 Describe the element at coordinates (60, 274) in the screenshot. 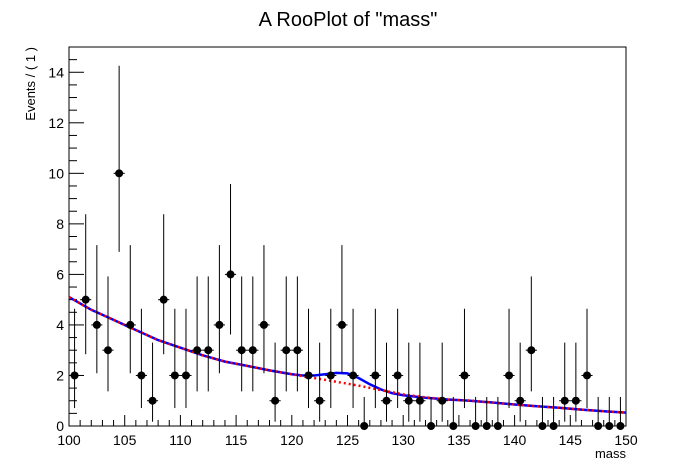

I see `y-tick-label: 6` at that location.